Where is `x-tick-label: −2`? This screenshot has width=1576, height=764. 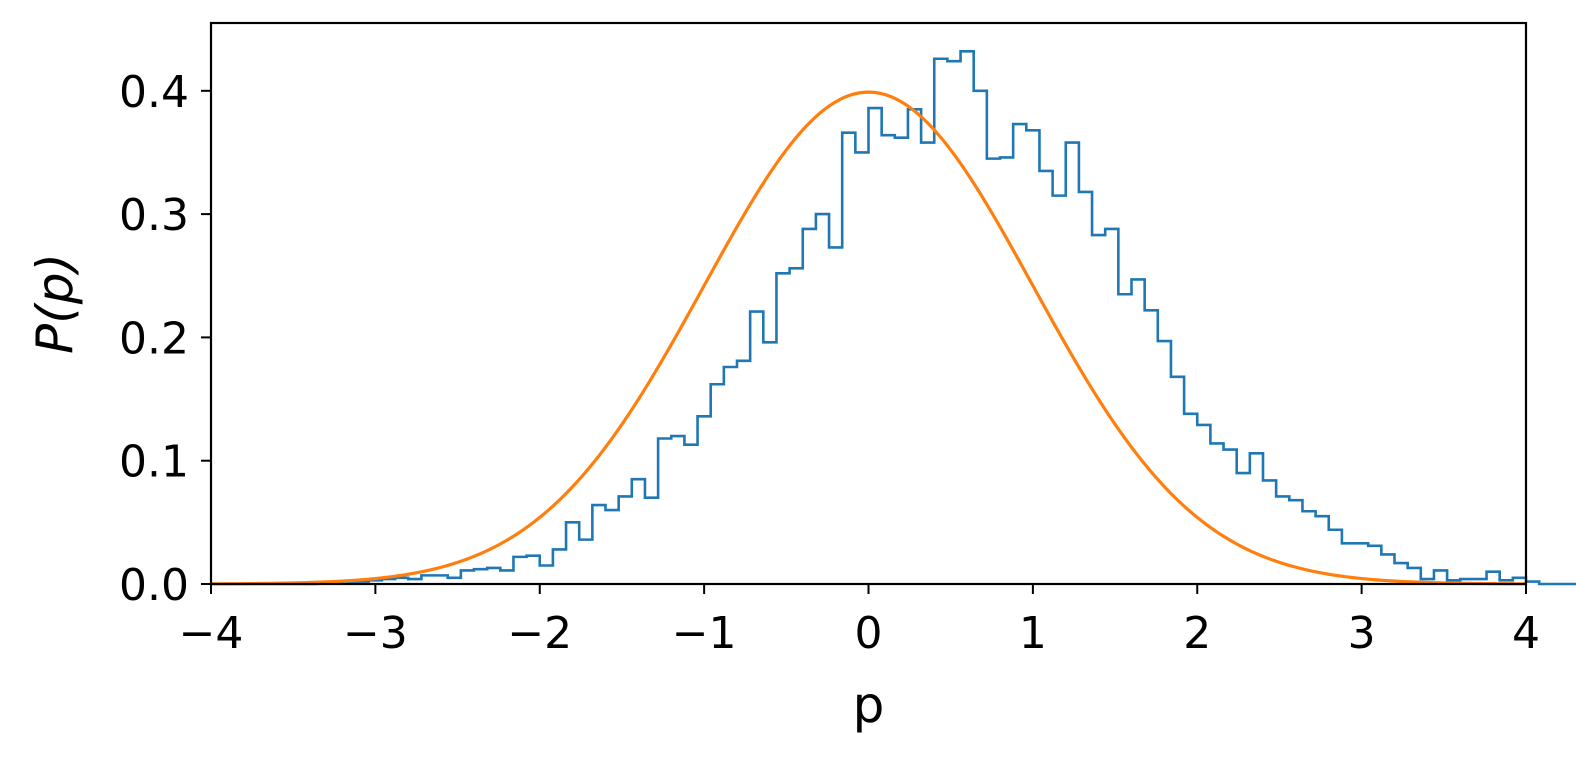
x-tick-label: −2 is located at coordinates (539, 633).